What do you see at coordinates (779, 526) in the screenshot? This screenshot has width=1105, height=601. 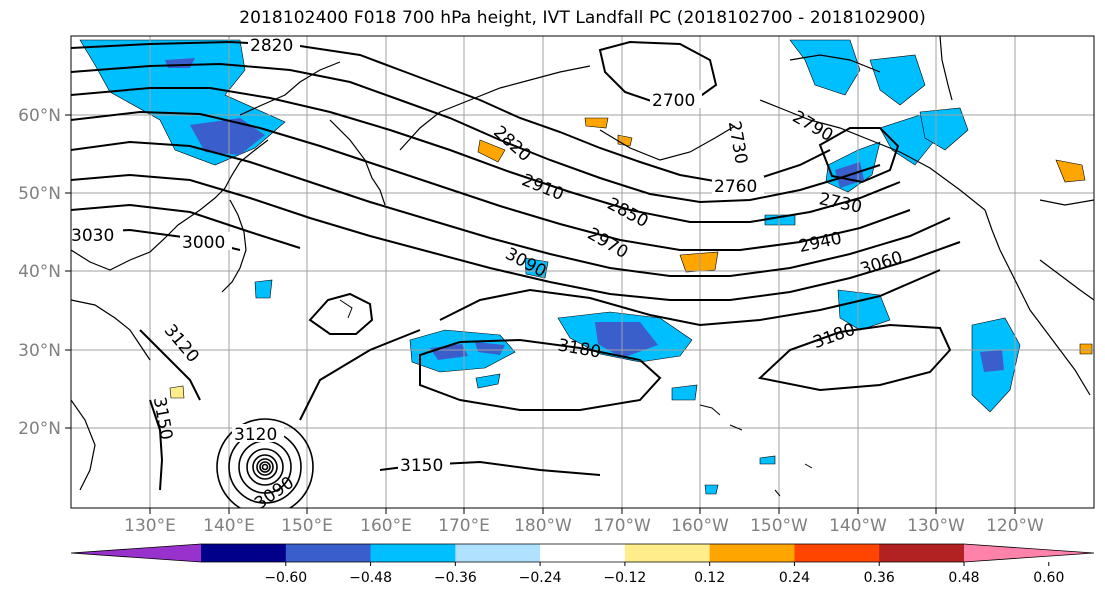 I see `lon-label: 150°W` at bounding box center [779, 526].